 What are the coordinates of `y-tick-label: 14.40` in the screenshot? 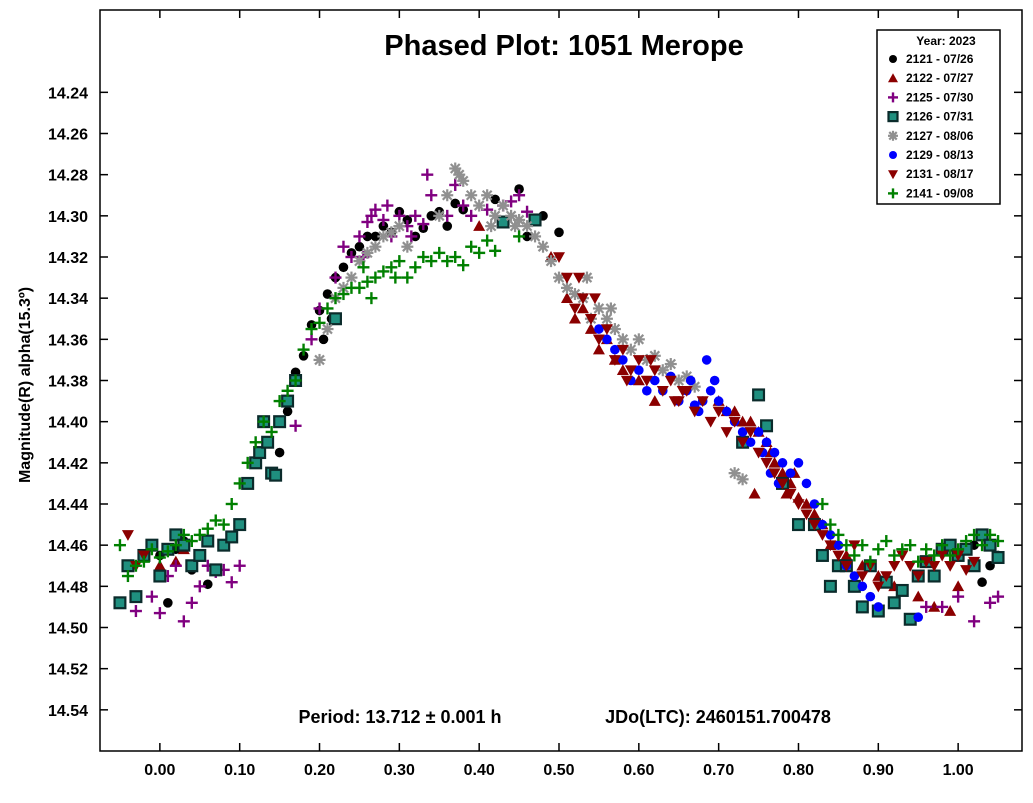 It's located at (68, 423).